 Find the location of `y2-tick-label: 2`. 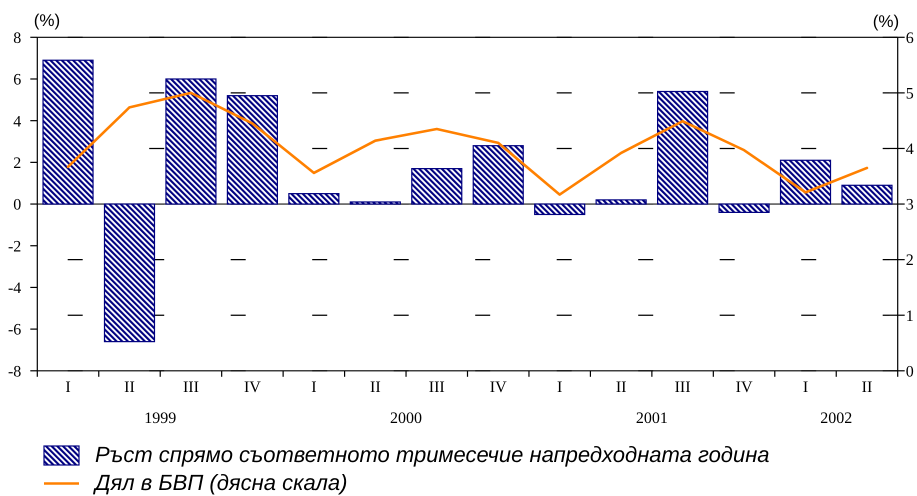

y2-tick-label: 2 is located at coordinates (910, 261).